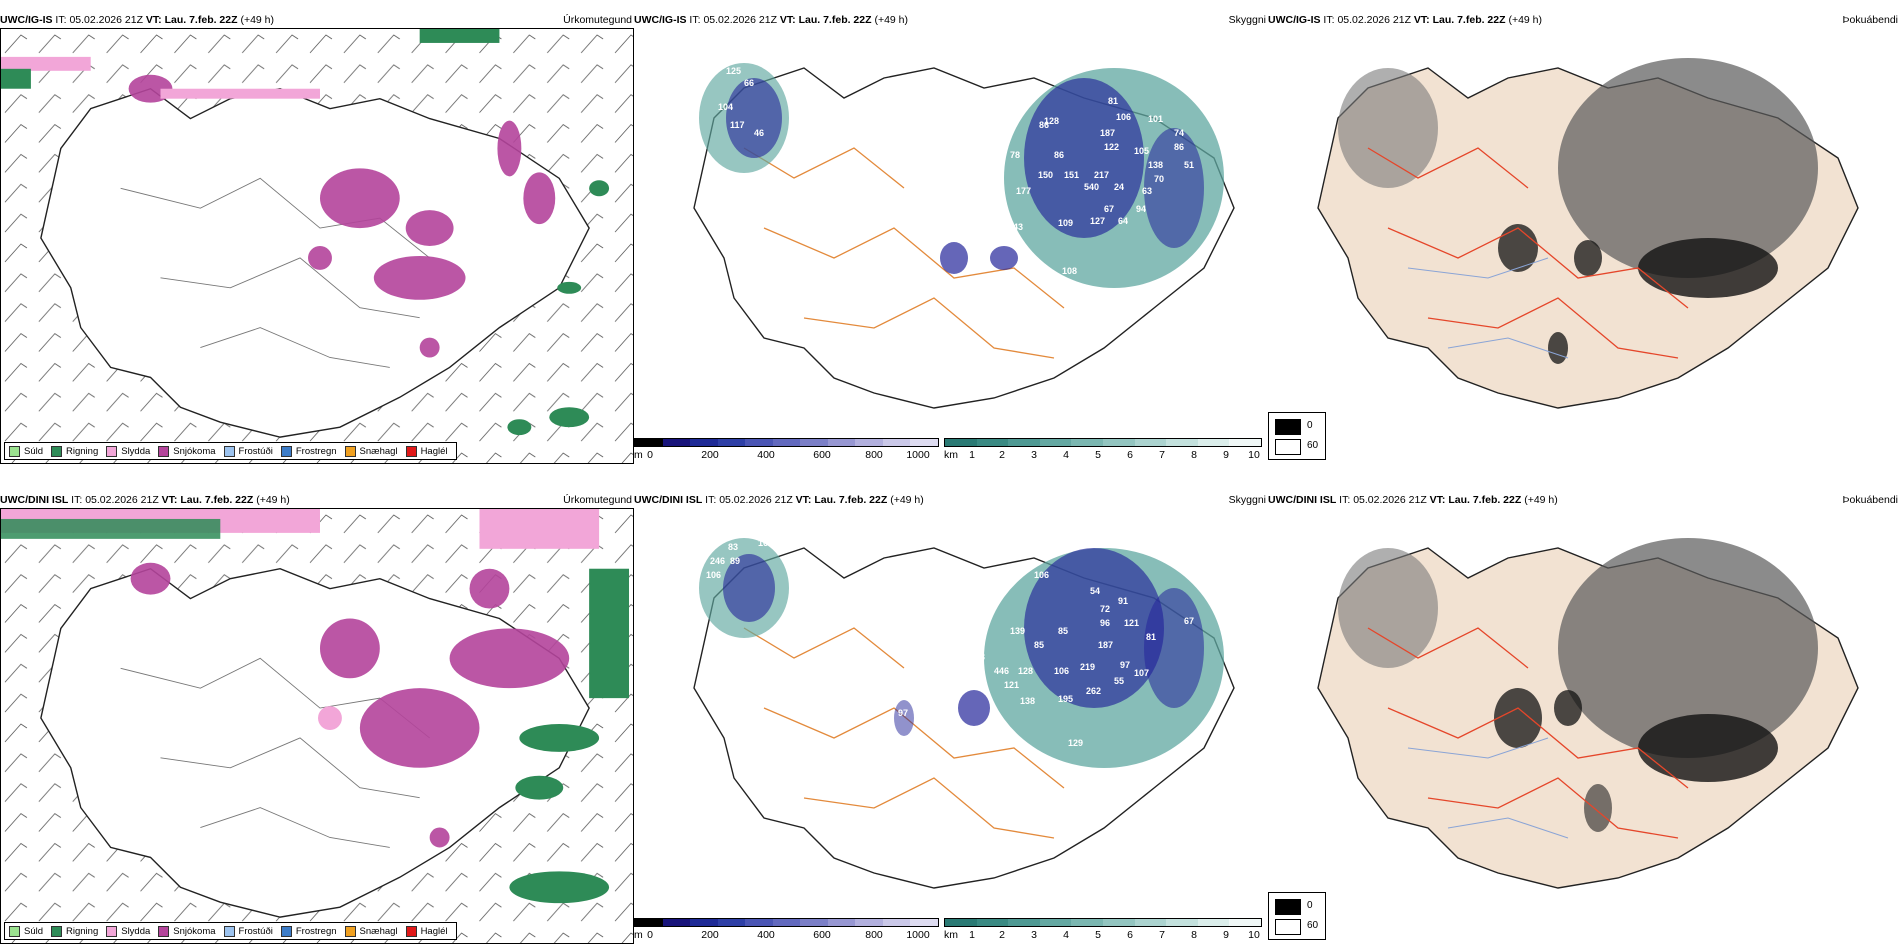 This screenshot has width=1900, height=950. Describe the element at coordinates (1226, 455) in the screenshot. I see `scale-tick: 9` at that location.